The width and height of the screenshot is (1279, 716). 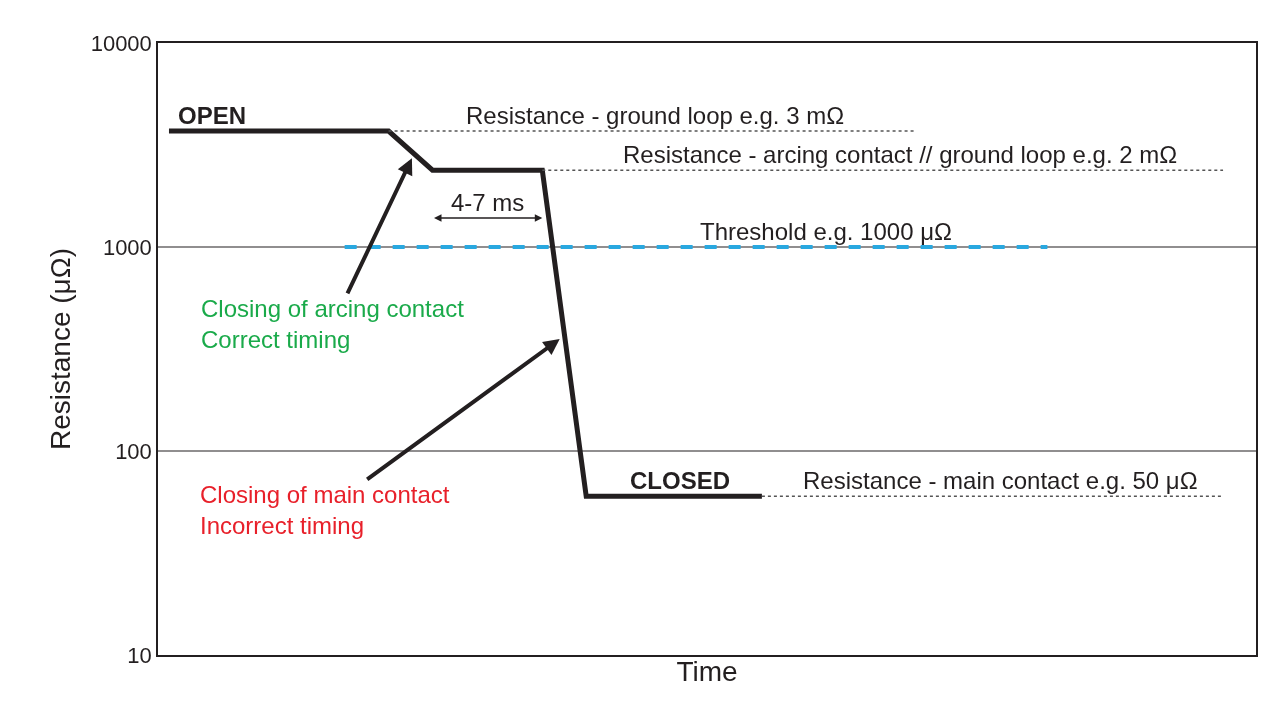 What do you see at coordinates (212, 115) in the screenshot?
I see `annotation: OPEN` at bounding box center [212, 115].